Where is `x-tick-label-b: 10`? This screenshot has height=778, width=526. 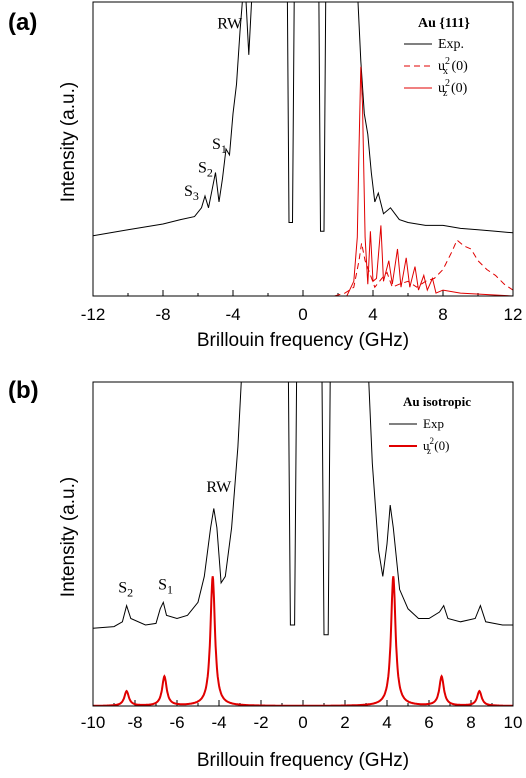
x-tick-label-b: 10 is located at coordinates (513, 722).